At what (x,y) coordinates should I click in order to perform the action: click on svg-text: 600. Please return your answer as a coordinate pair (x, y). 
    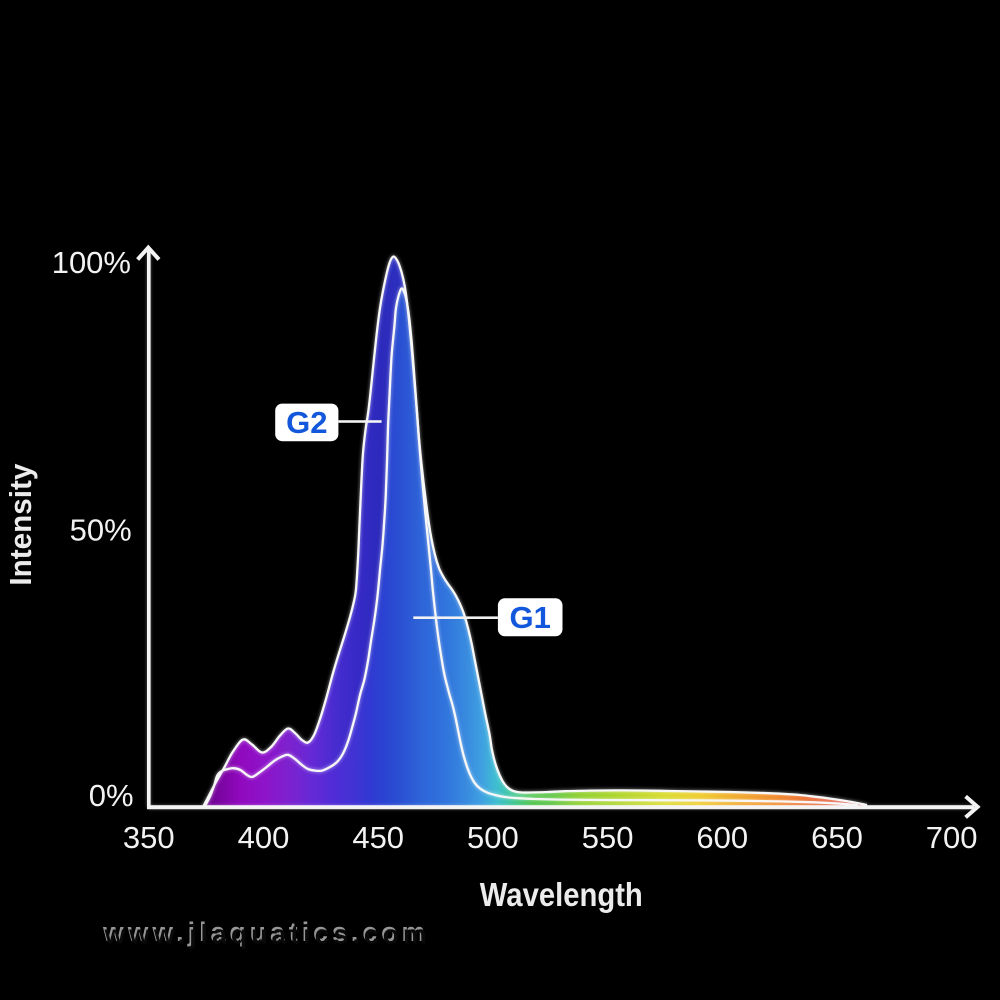
    Looking at the image, I should click on (722, 837).